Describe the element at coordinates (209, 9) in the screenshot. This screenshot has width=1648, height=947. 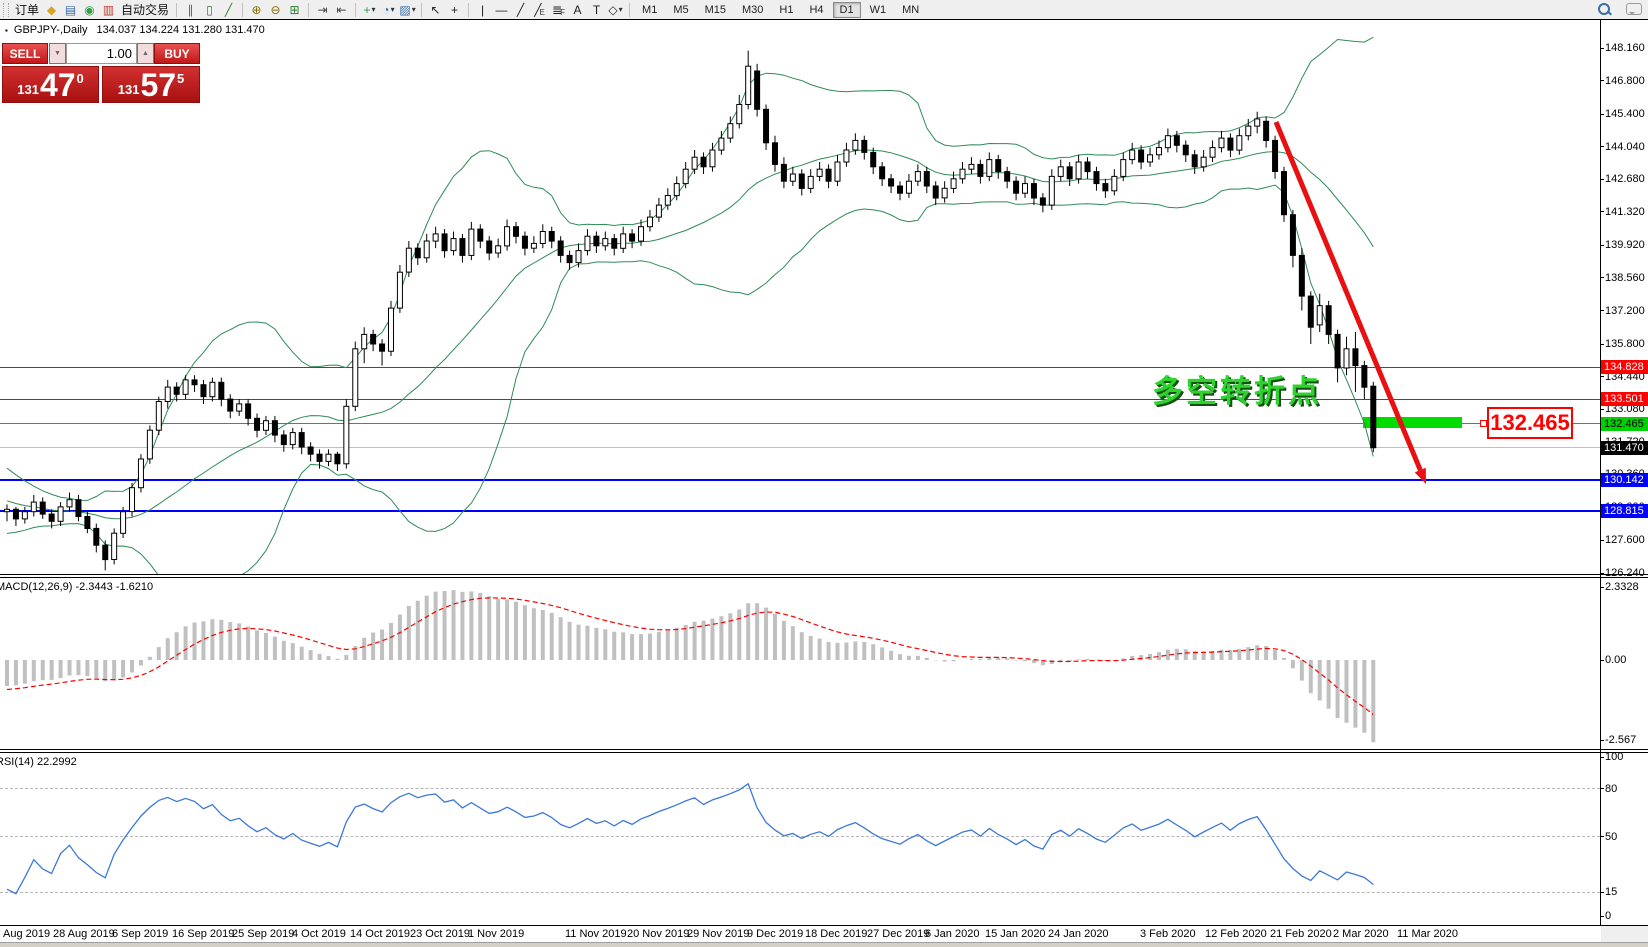
I see `candlestick-chart-icon: ▯` at that location.